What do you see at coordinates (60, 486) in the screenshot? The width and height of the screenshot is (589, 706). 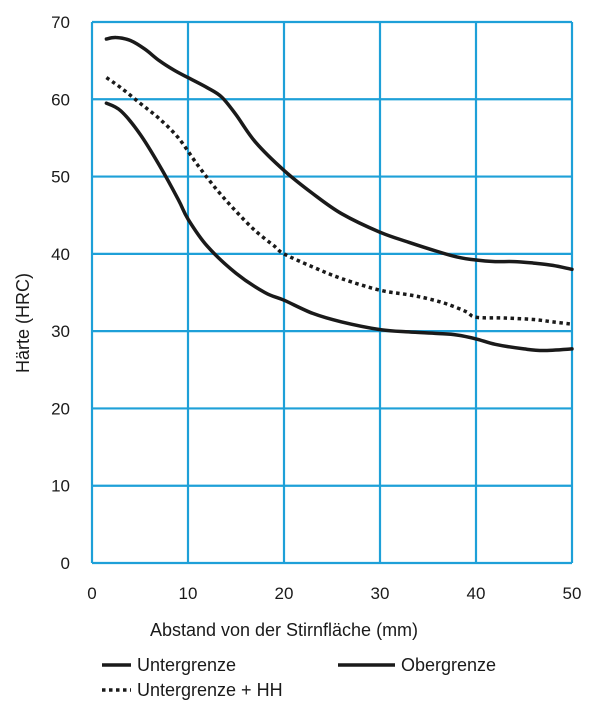 I see `y-tick-label: 10` at bounding box center [60, 486].